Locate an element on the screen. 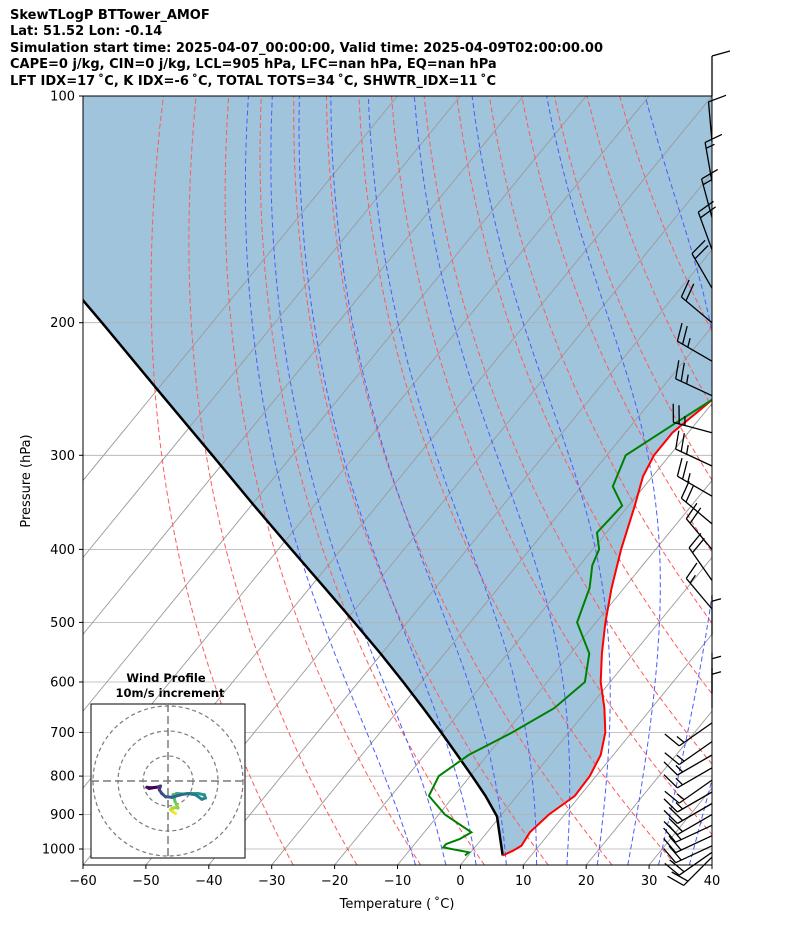  chart-title: SkewTLogP BTTower_AMOF is located at coordinates (110, 15).